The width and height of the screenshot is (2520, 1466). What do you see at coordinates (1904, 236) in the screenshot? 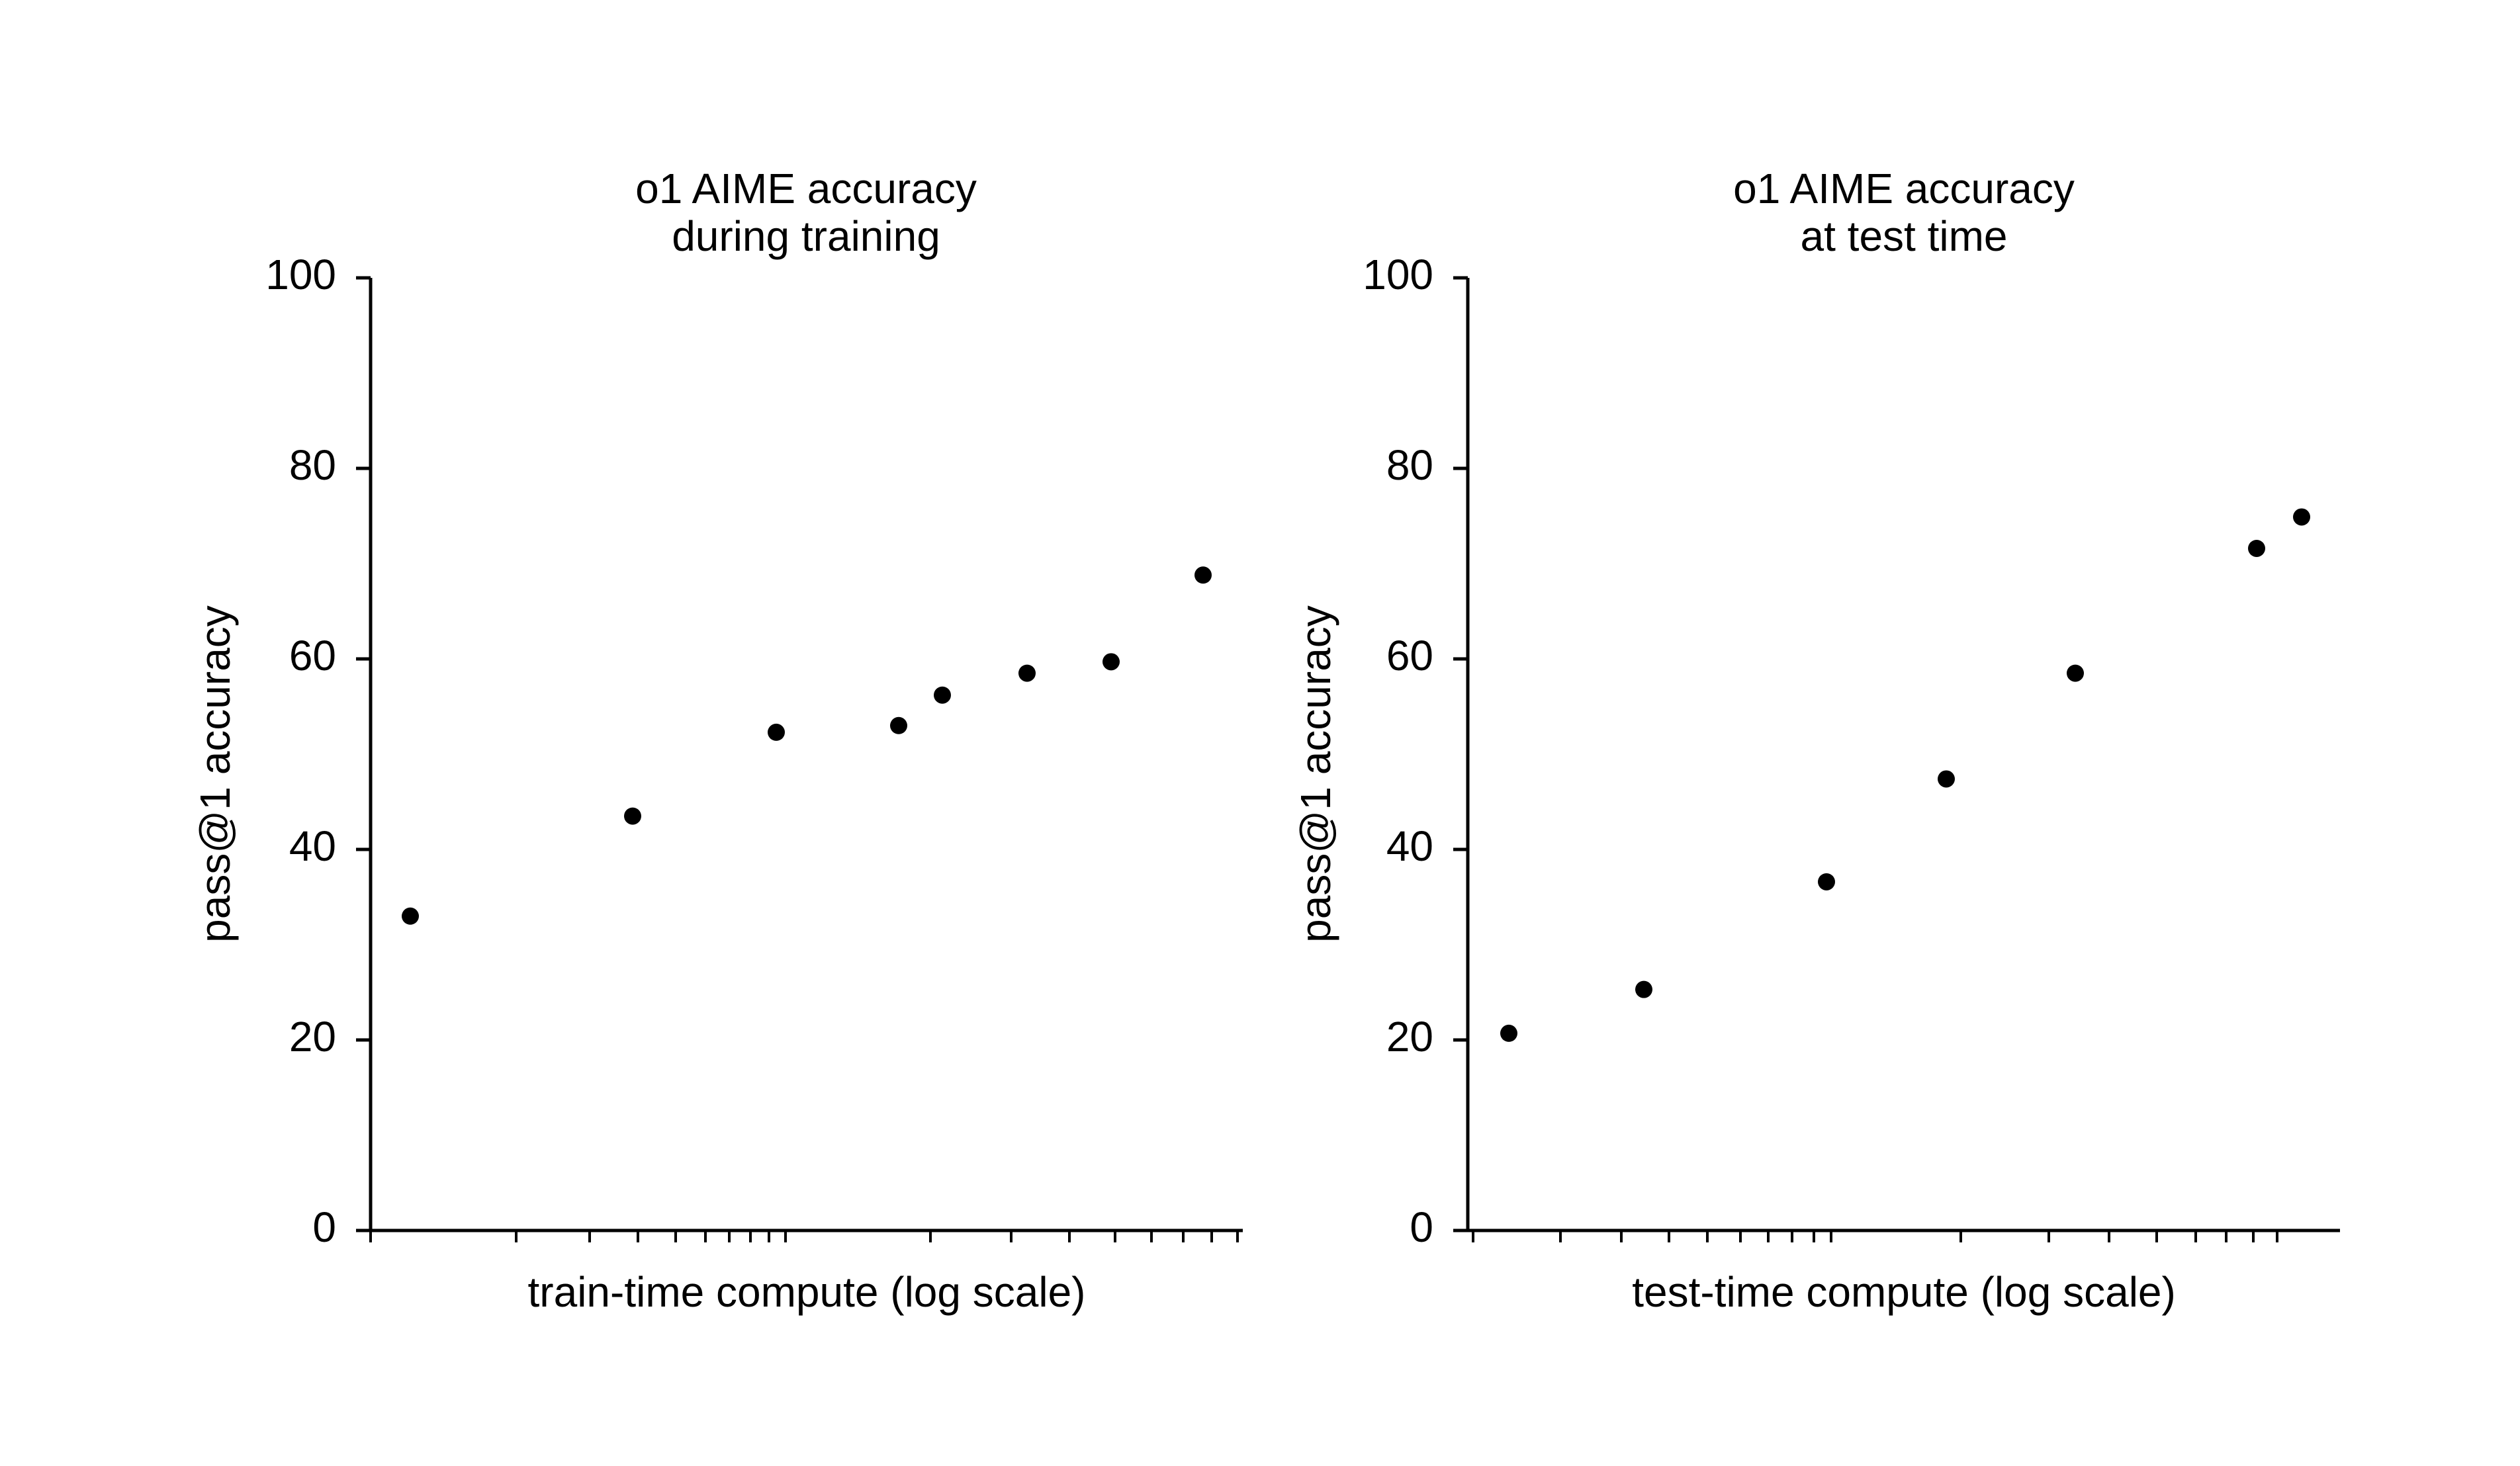
I see `chart-title-line-2: at test time` at bounding box center [1904, 236].